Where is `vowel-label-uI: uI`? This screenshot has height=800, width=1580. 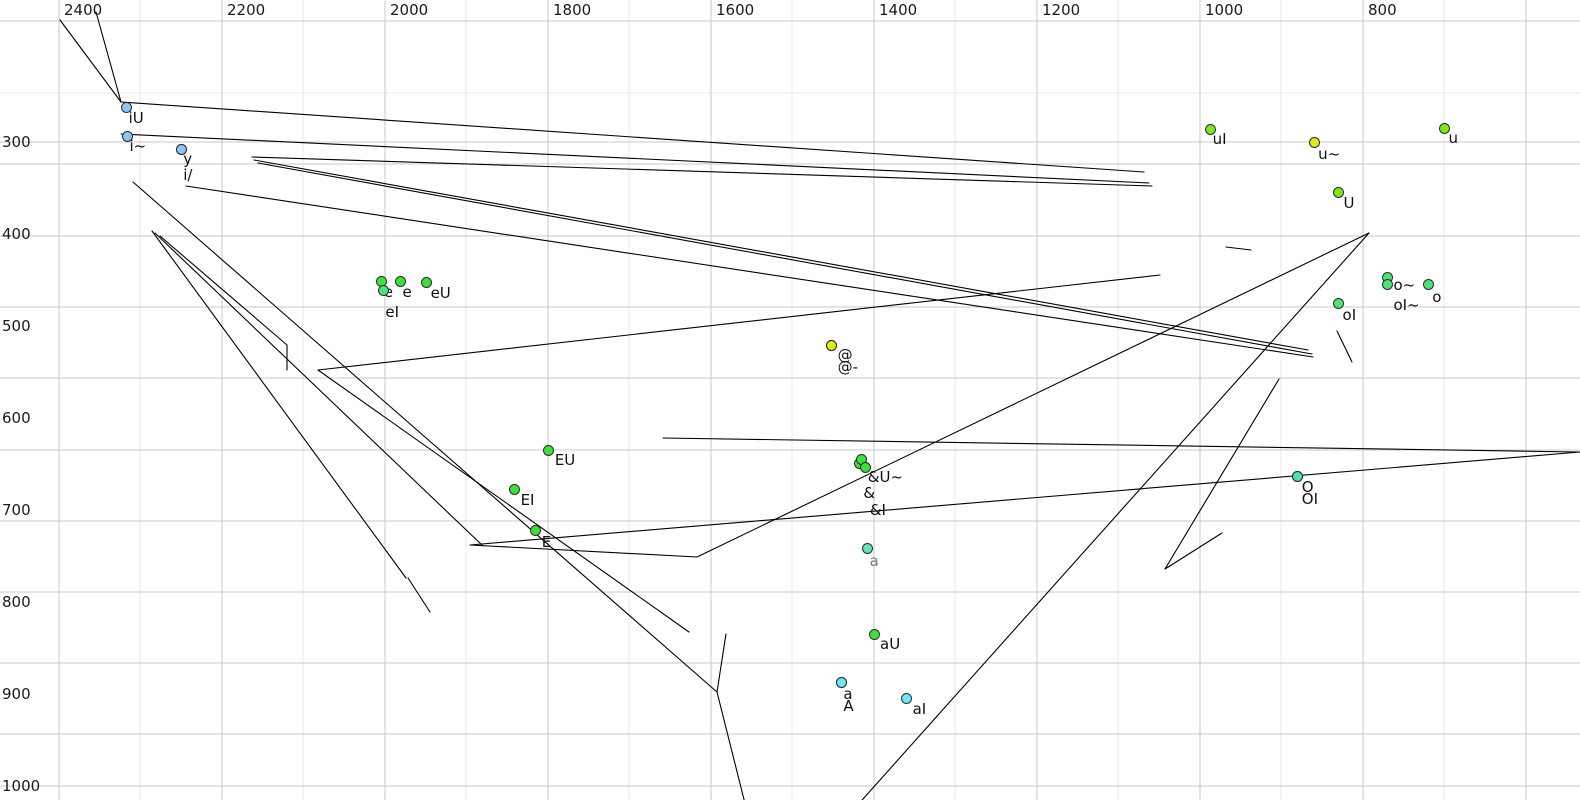
vowel-label-uI: uI is located at coordinates (1219, 139).